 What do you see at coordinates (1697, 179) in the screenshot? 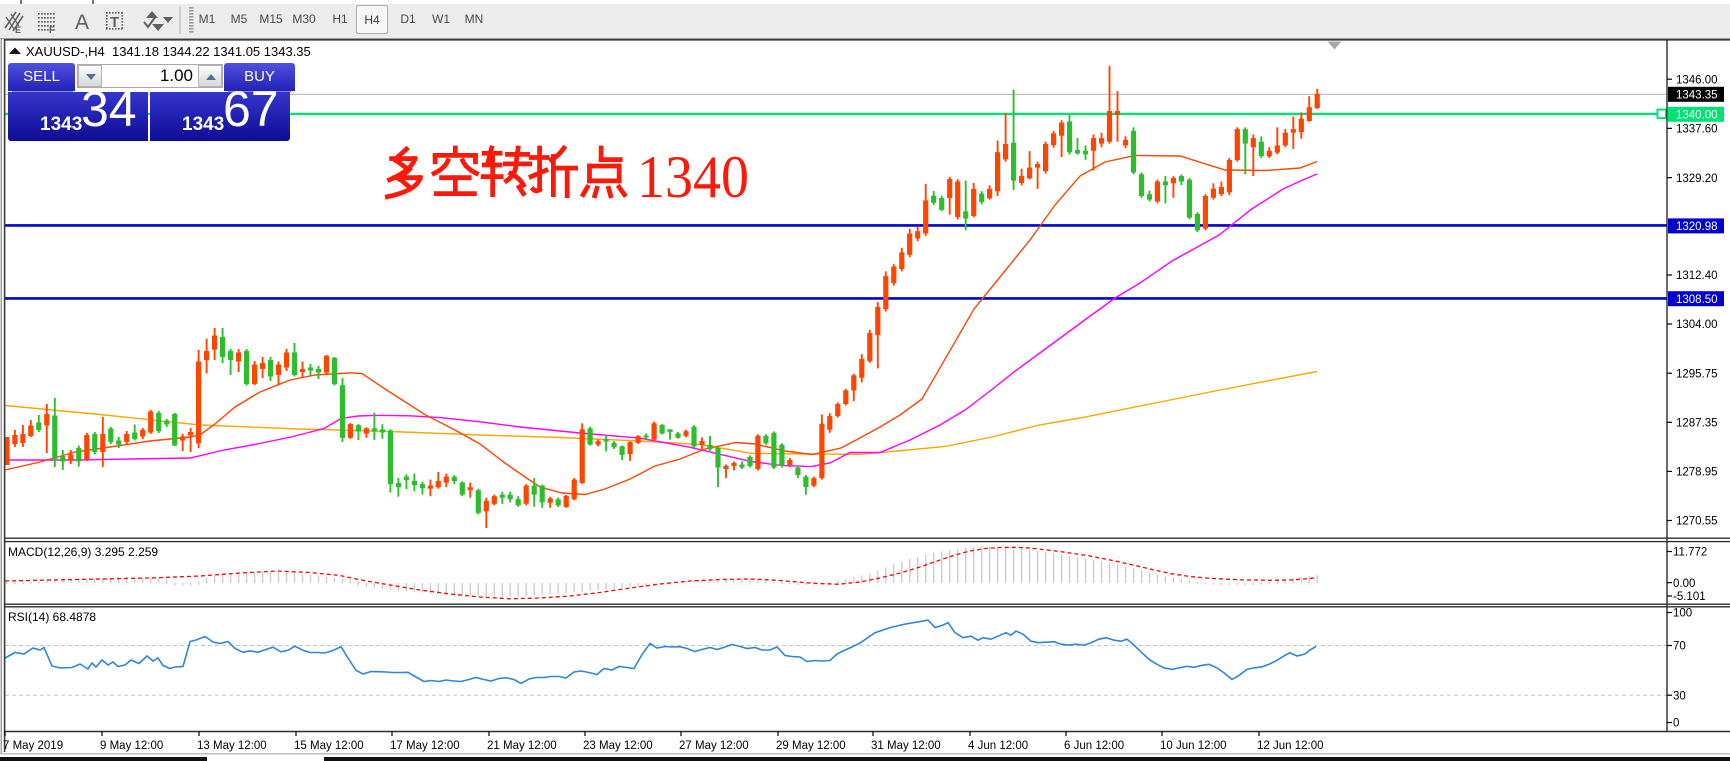
I see `svg-text: 1329.20` at bounding box center [1697, 179].